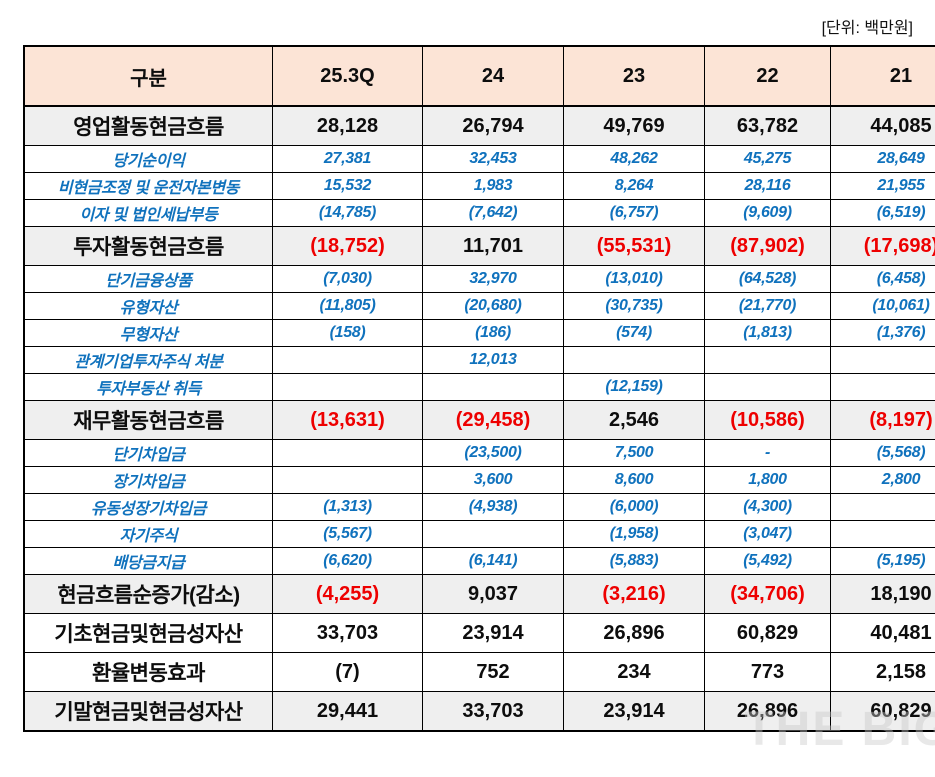  Describe the element at coordinates (767, 594) in the screenshot. I see `cell-value: (34,706)` at that location.